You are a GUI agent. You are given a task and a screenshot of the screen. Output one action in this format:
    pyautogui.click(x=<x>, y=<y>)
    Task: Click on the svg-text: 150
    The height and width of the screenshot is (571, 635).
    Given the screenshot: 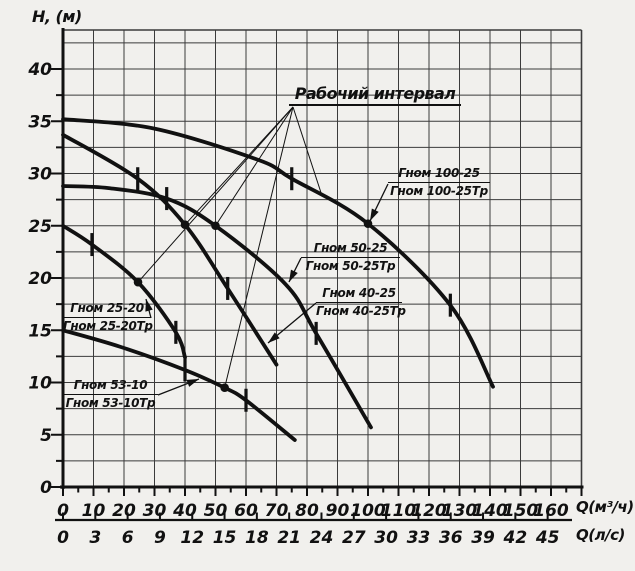 What is the action you would take?
    pyautogui.click(x=521, y=511)
    